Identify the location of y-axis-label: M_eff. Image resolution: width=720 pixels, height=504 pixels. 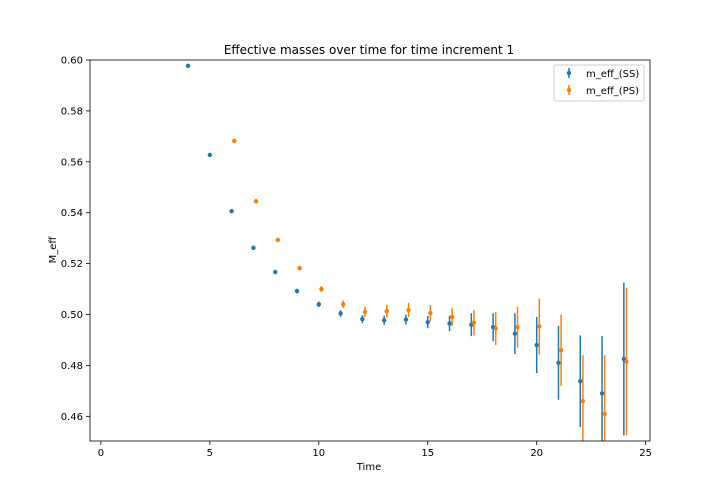
(53, 250).